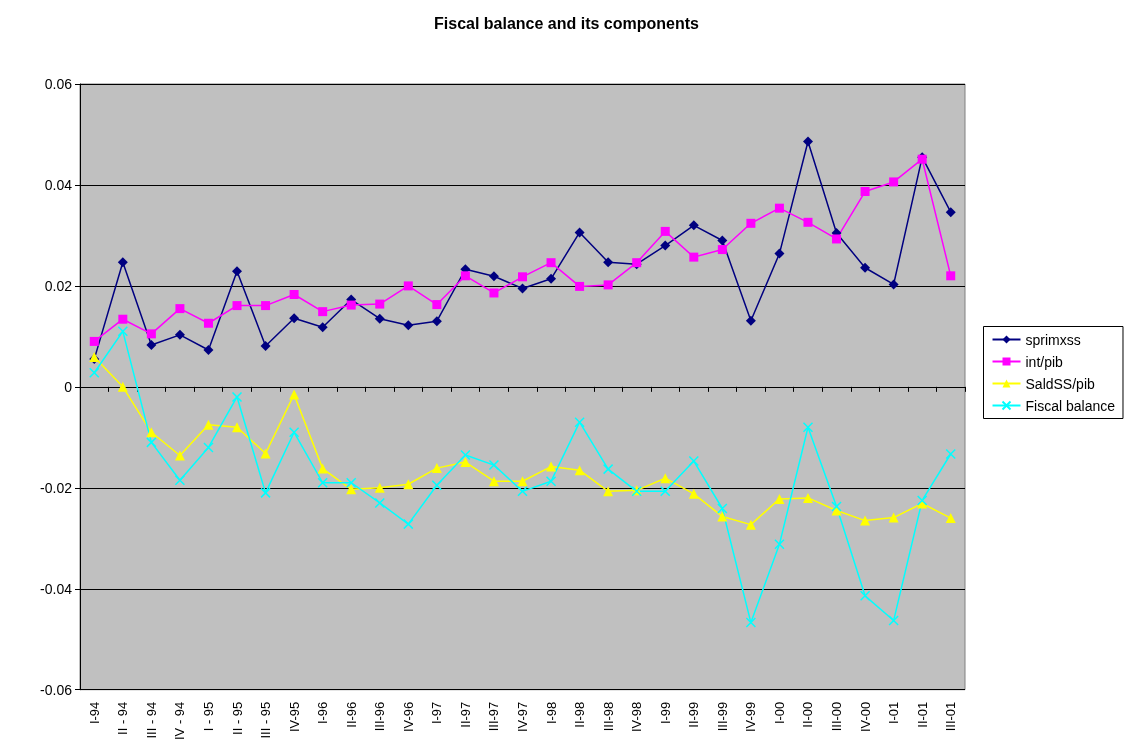 The height and width of the screenshot is (745, 1133). I want to click on legend-label: Fiscal balance, so click(1070, 405).